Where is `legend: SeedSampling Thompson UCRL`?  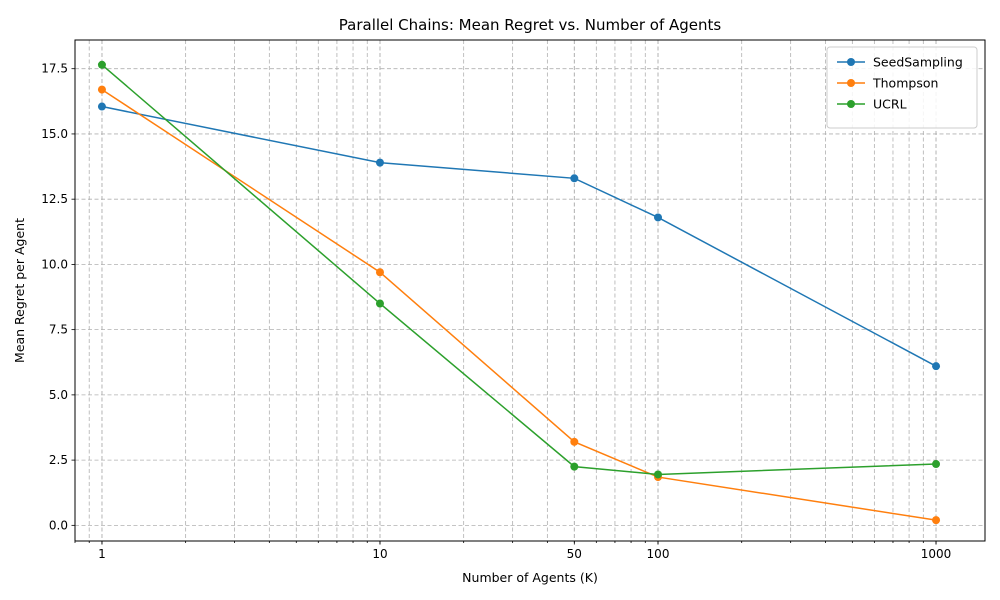 legend: SeedSampling Thompson UCRL is located at coordinates (902, 87).